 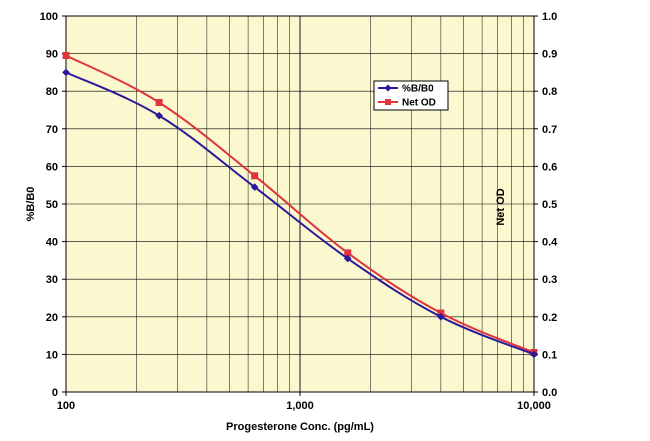 I want to click on legend-label-series-1: %B/B0, so click(x=418, y=89).